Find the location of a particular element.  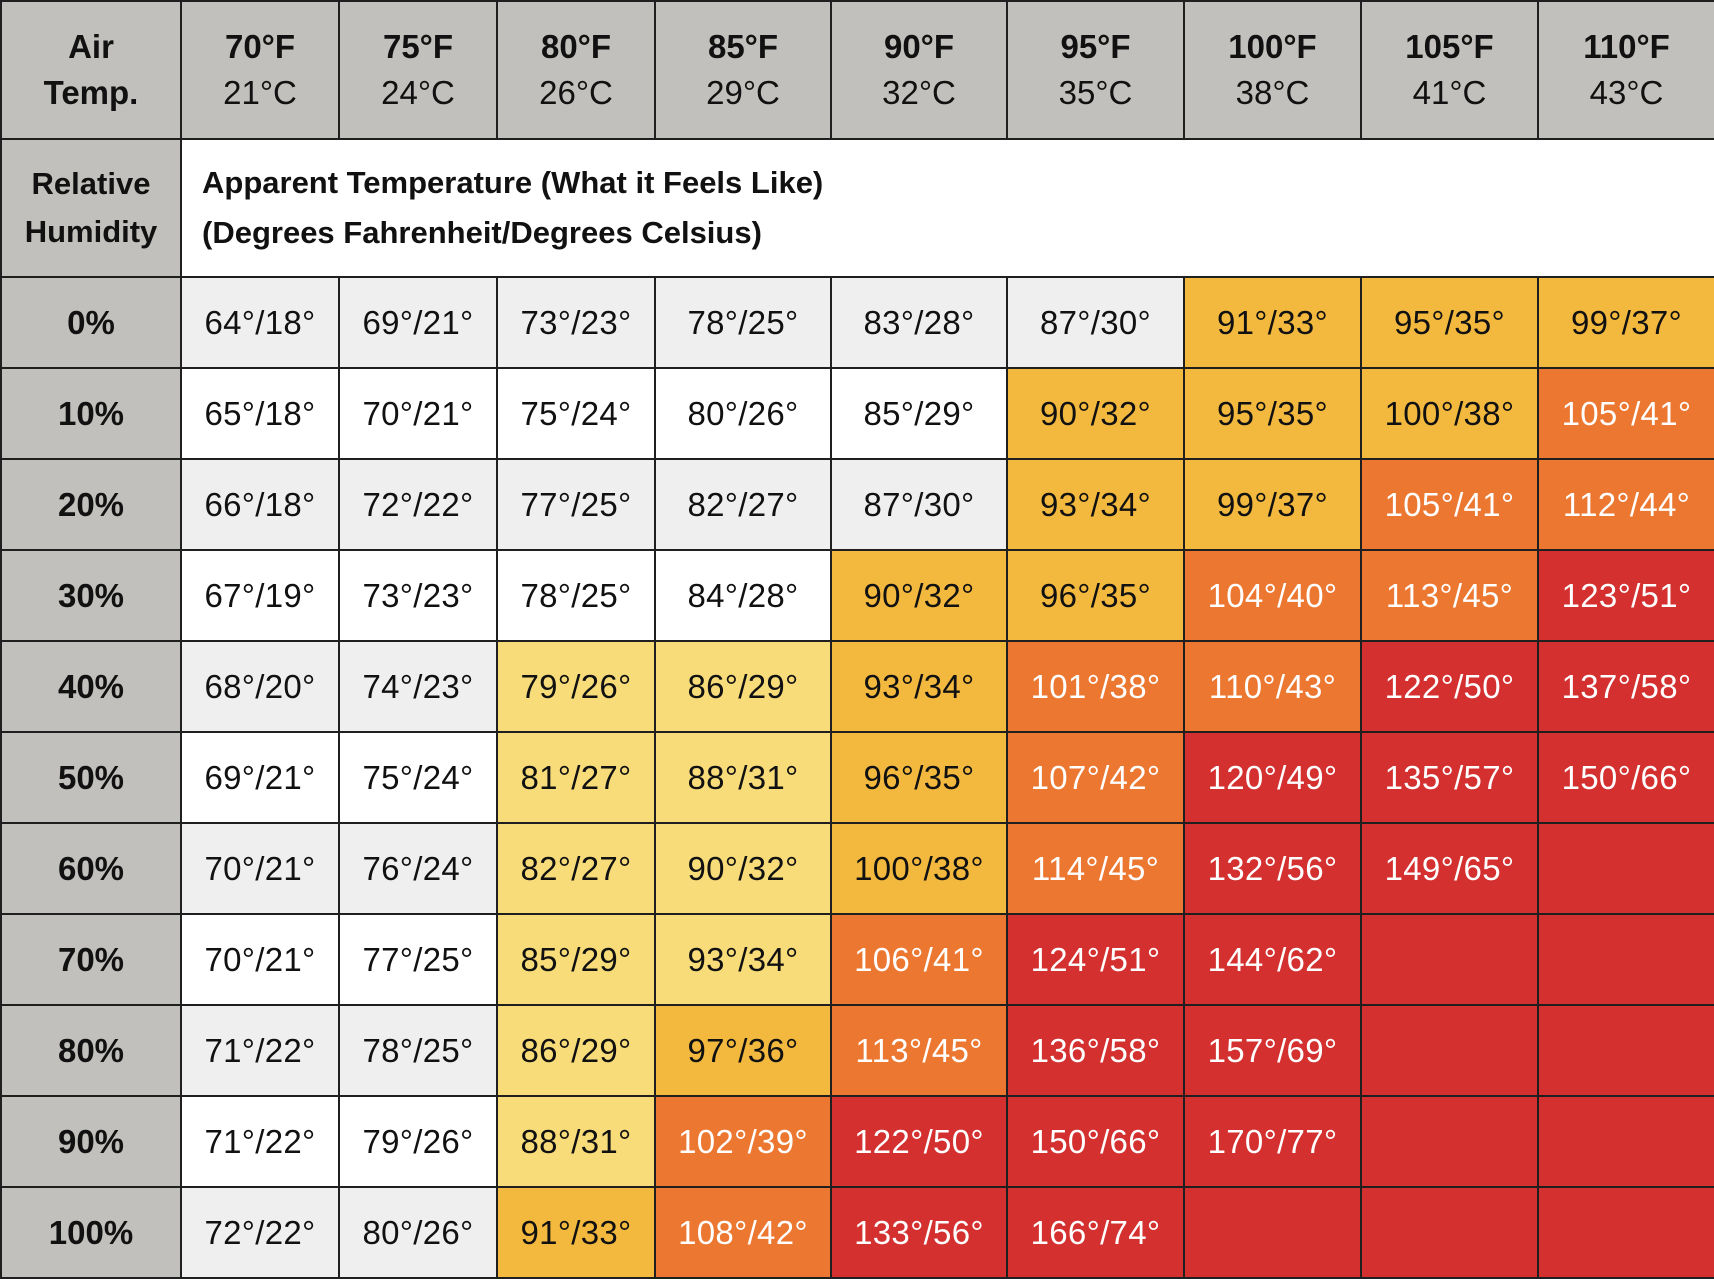

apparent-temp-cell: 87°/30° is located at coordinates (919, 504).